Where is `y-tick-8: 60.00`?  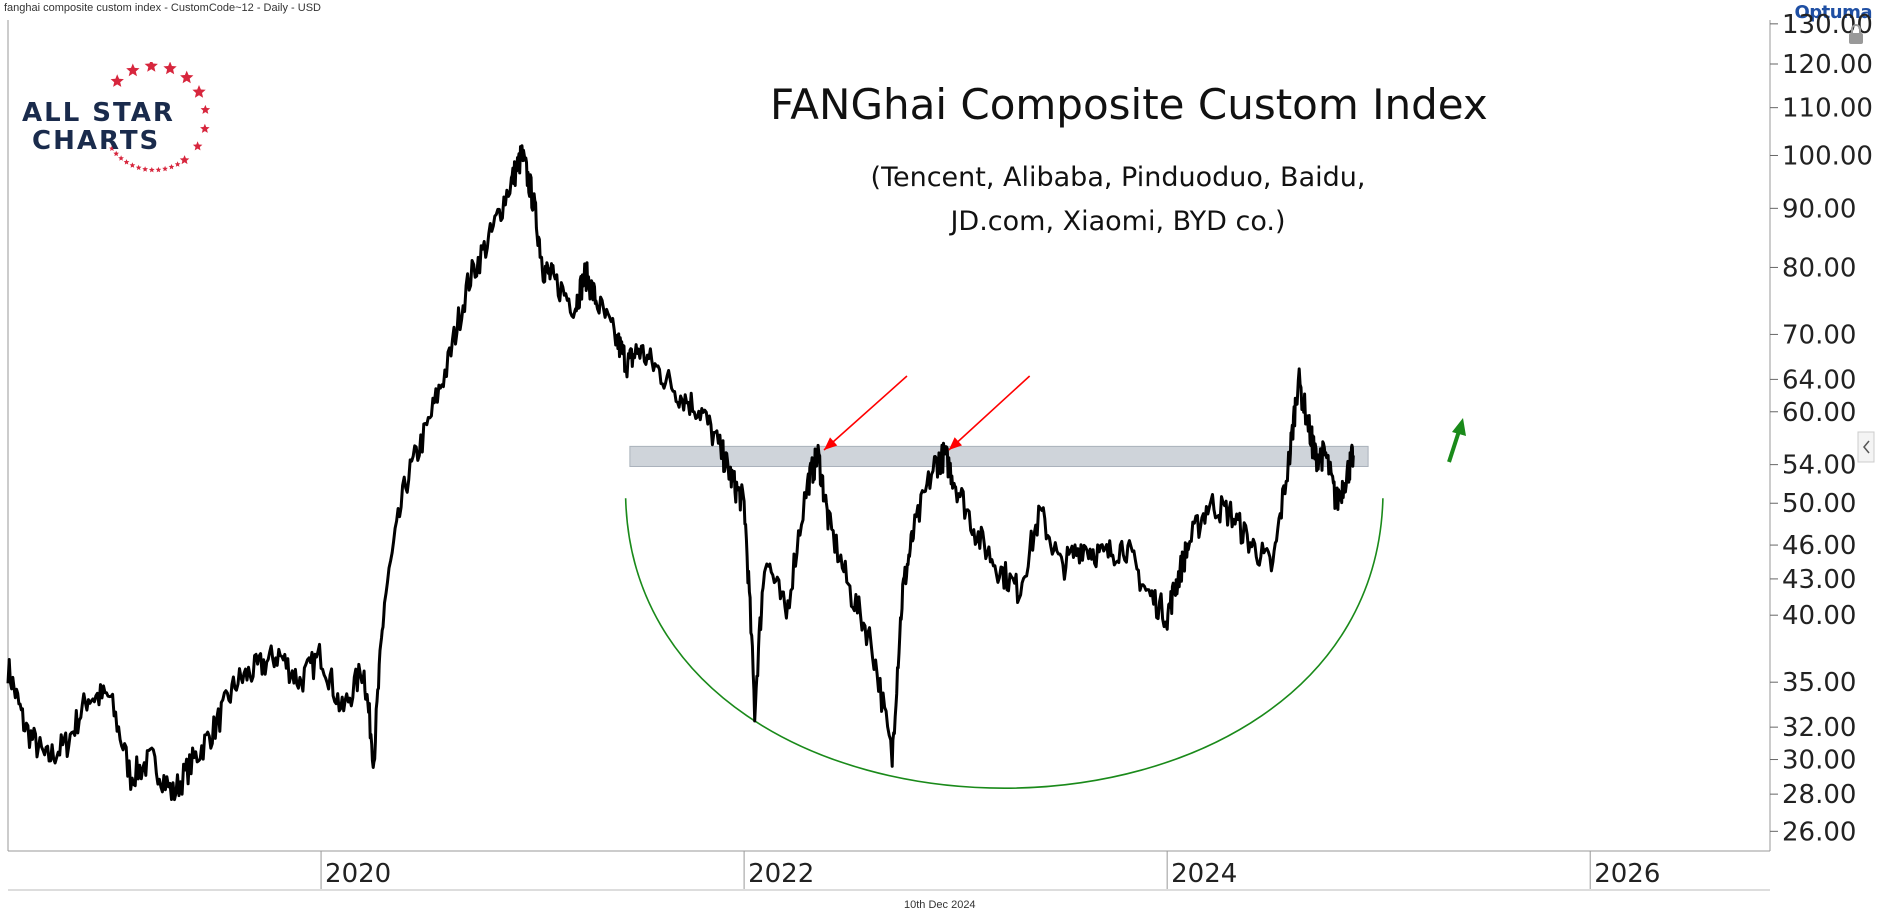
y-tick-8: 60.00 is located at coordinates (1813, 413).